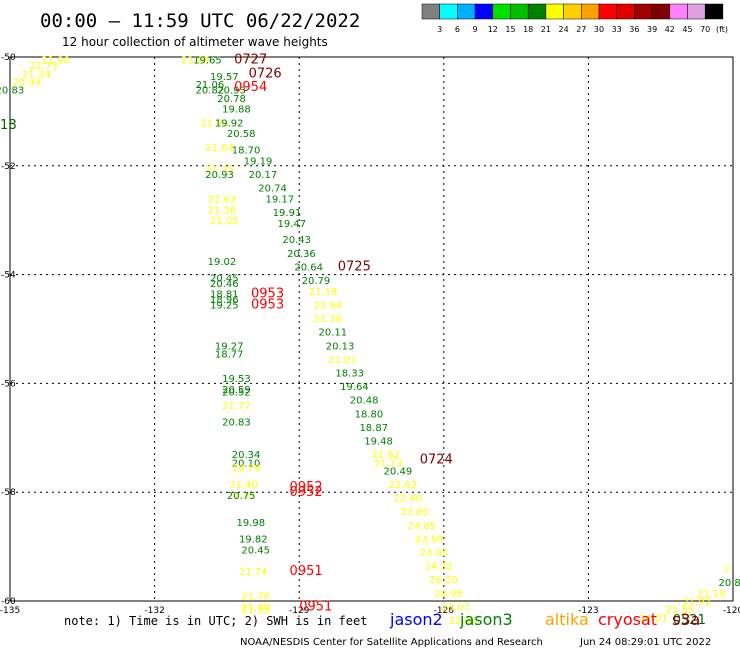 The height and width of the screenshot is (650, 740). What do you see at coordinates (444, 611) in the screenshot?
I see `x-tick-label: -126` at bounding box center [444, 611].